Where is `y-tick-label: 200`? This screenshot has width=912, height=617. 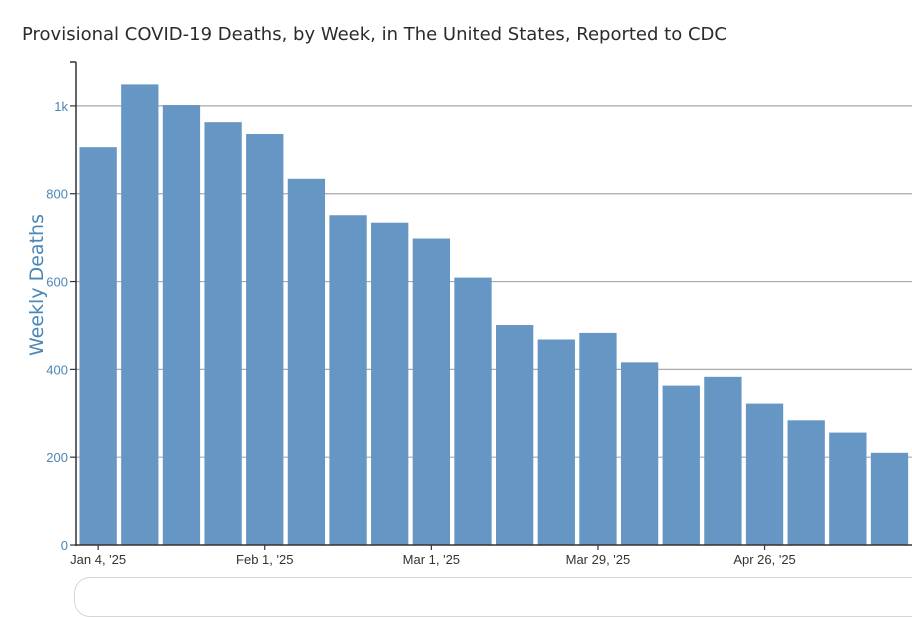
y-tick-label: 200 is located at coordinates (57, 457).